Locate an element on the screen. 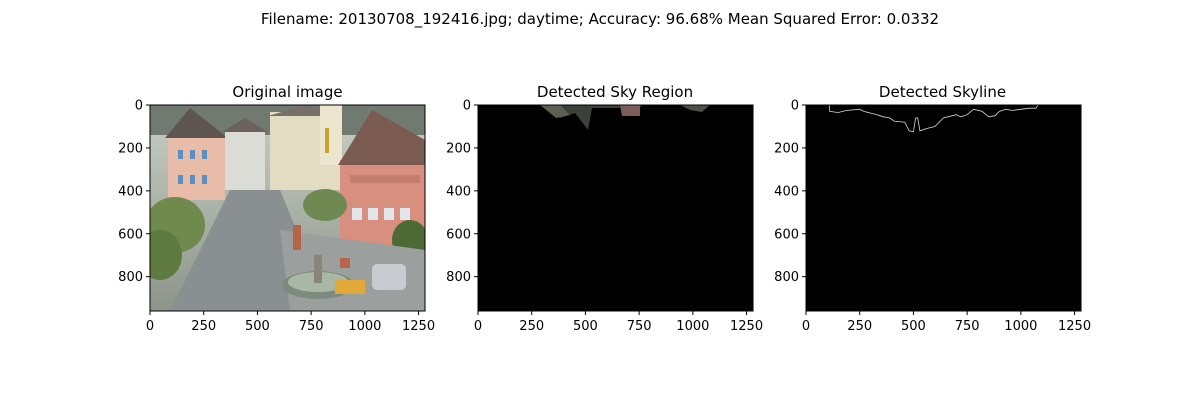 Image resolution: width=1200 pixels, height=400 pixels. photo-town-square is located at coordinates (287, 208).